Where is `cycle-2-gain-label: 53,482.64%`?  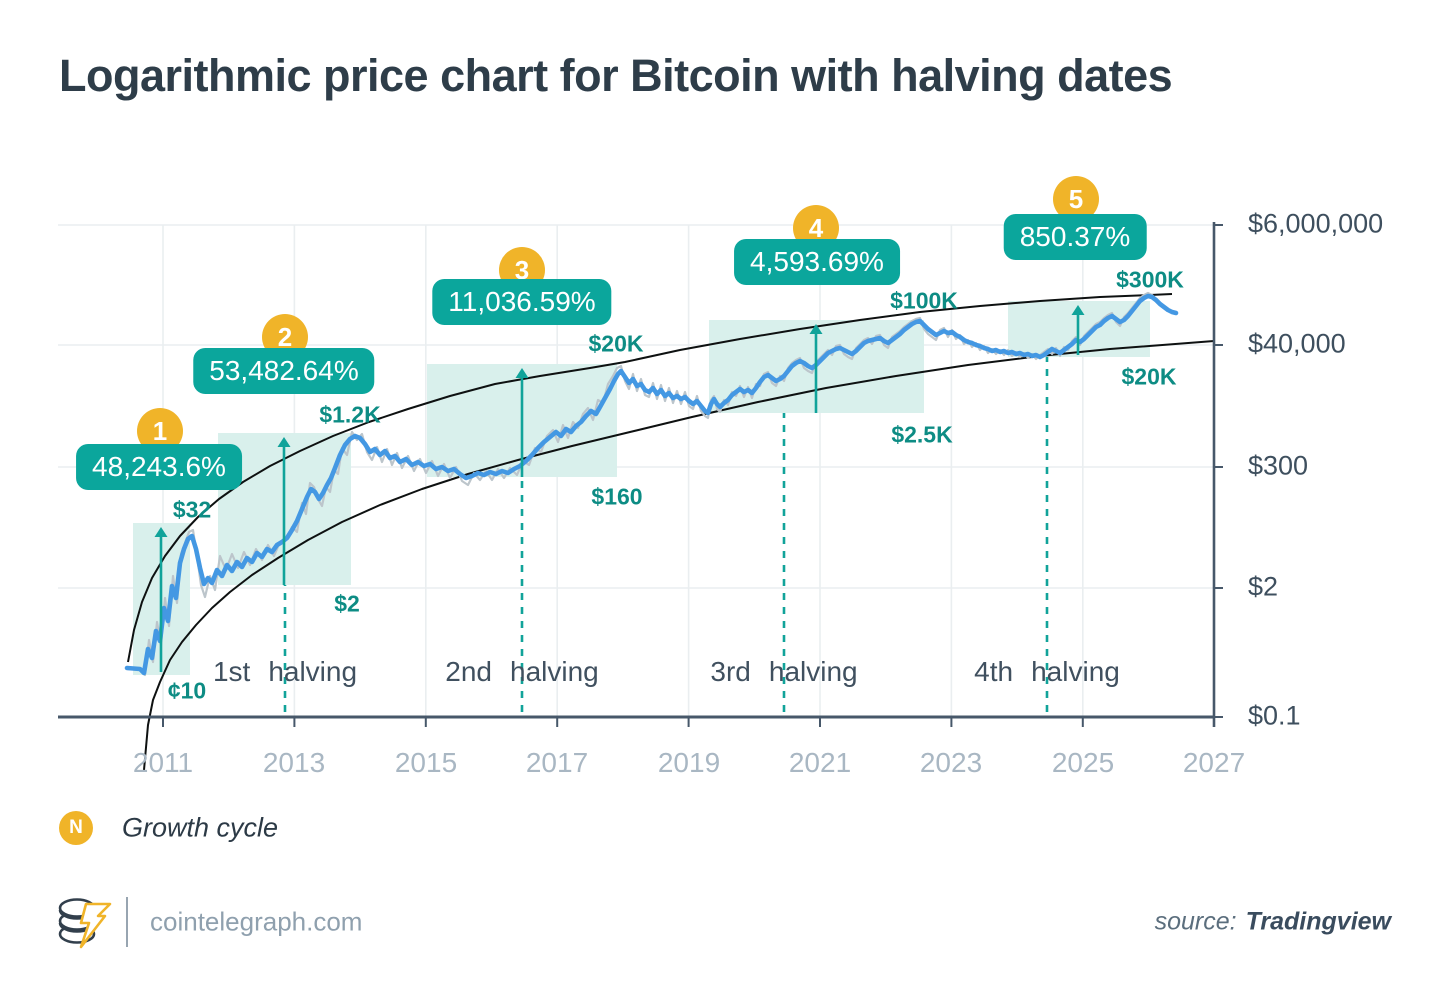 cycle-2-gain-label: 53,482.64% is located at coordinates (284, 371).